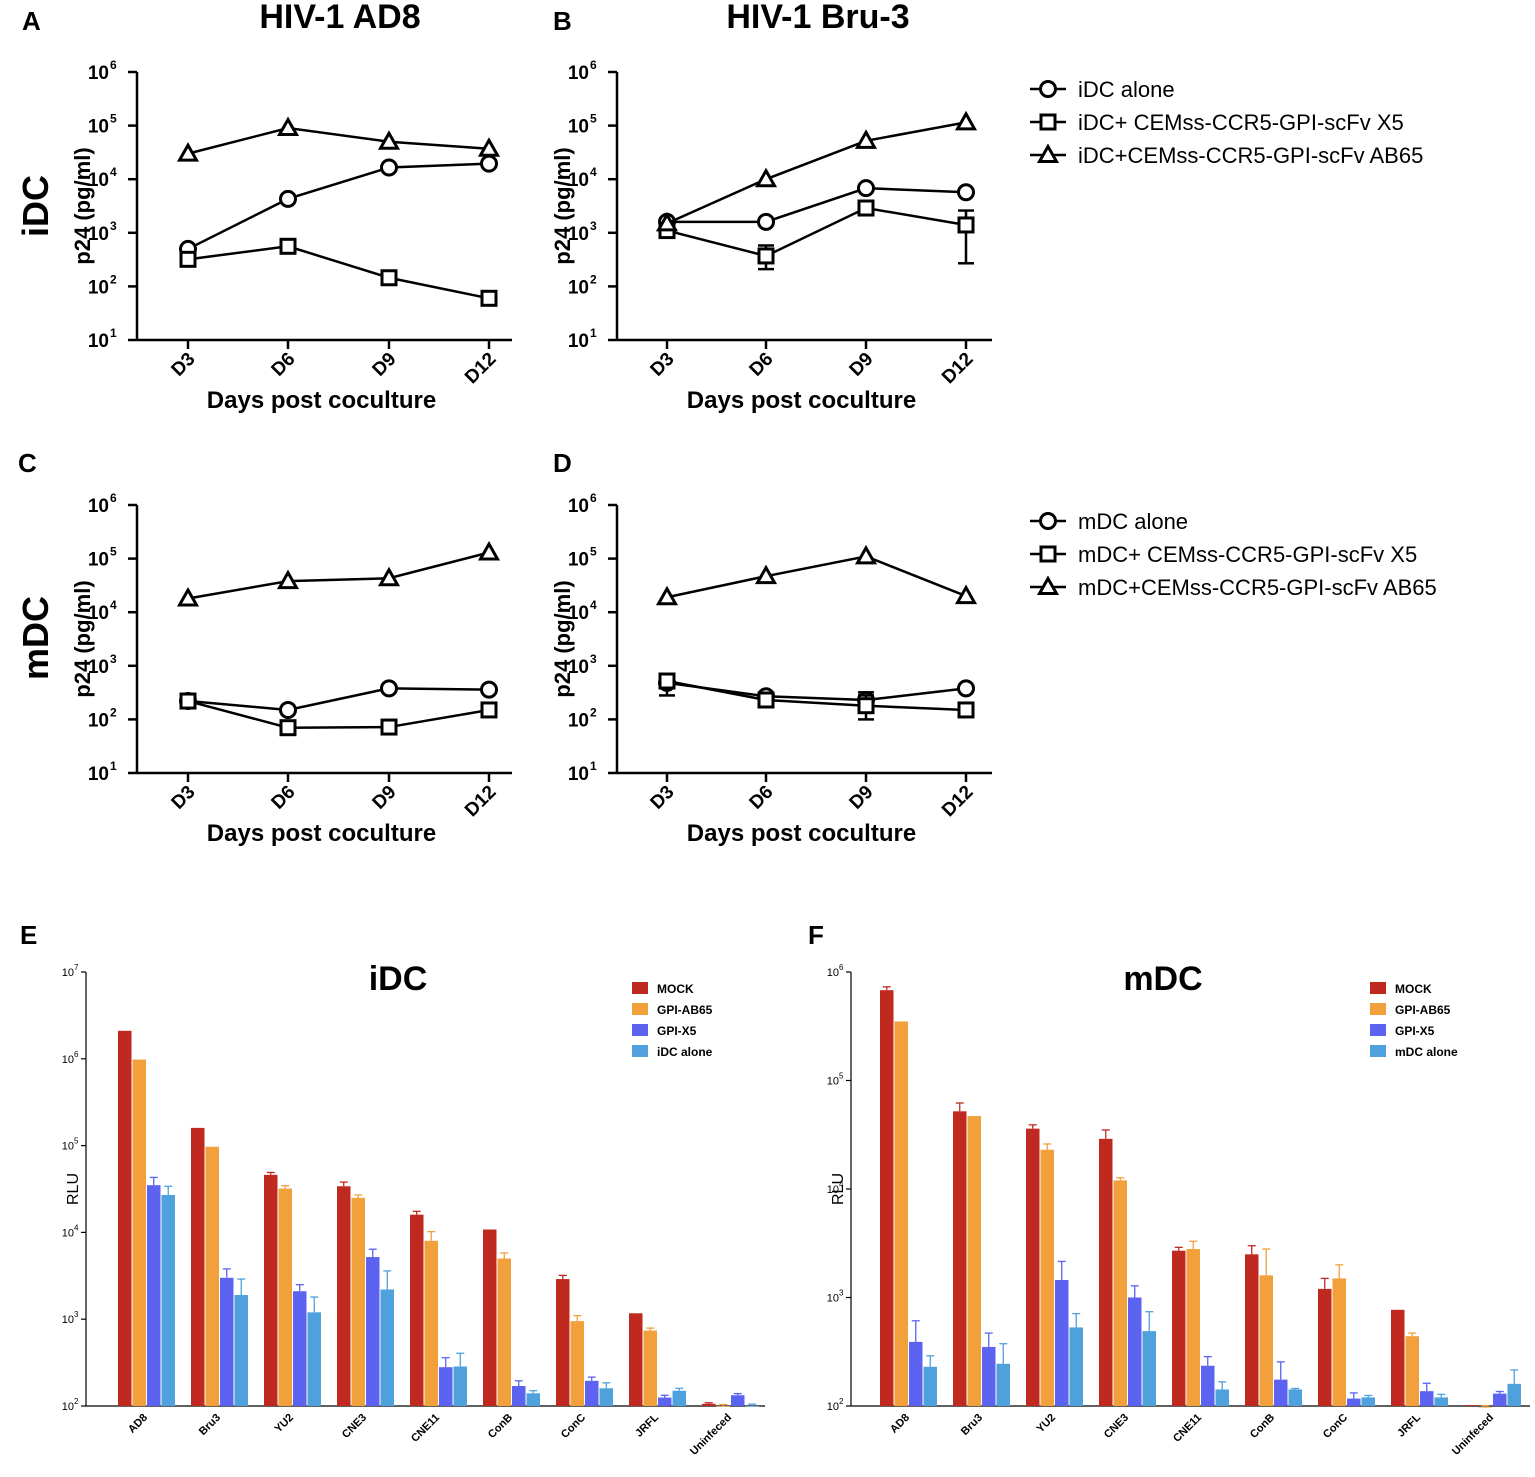 Image resolution: width=1535 pixels, height=1477 pixels. Describe the element at coordinates (640, 988) in the screenshot. I see `legend-swatch-mock` at that location.